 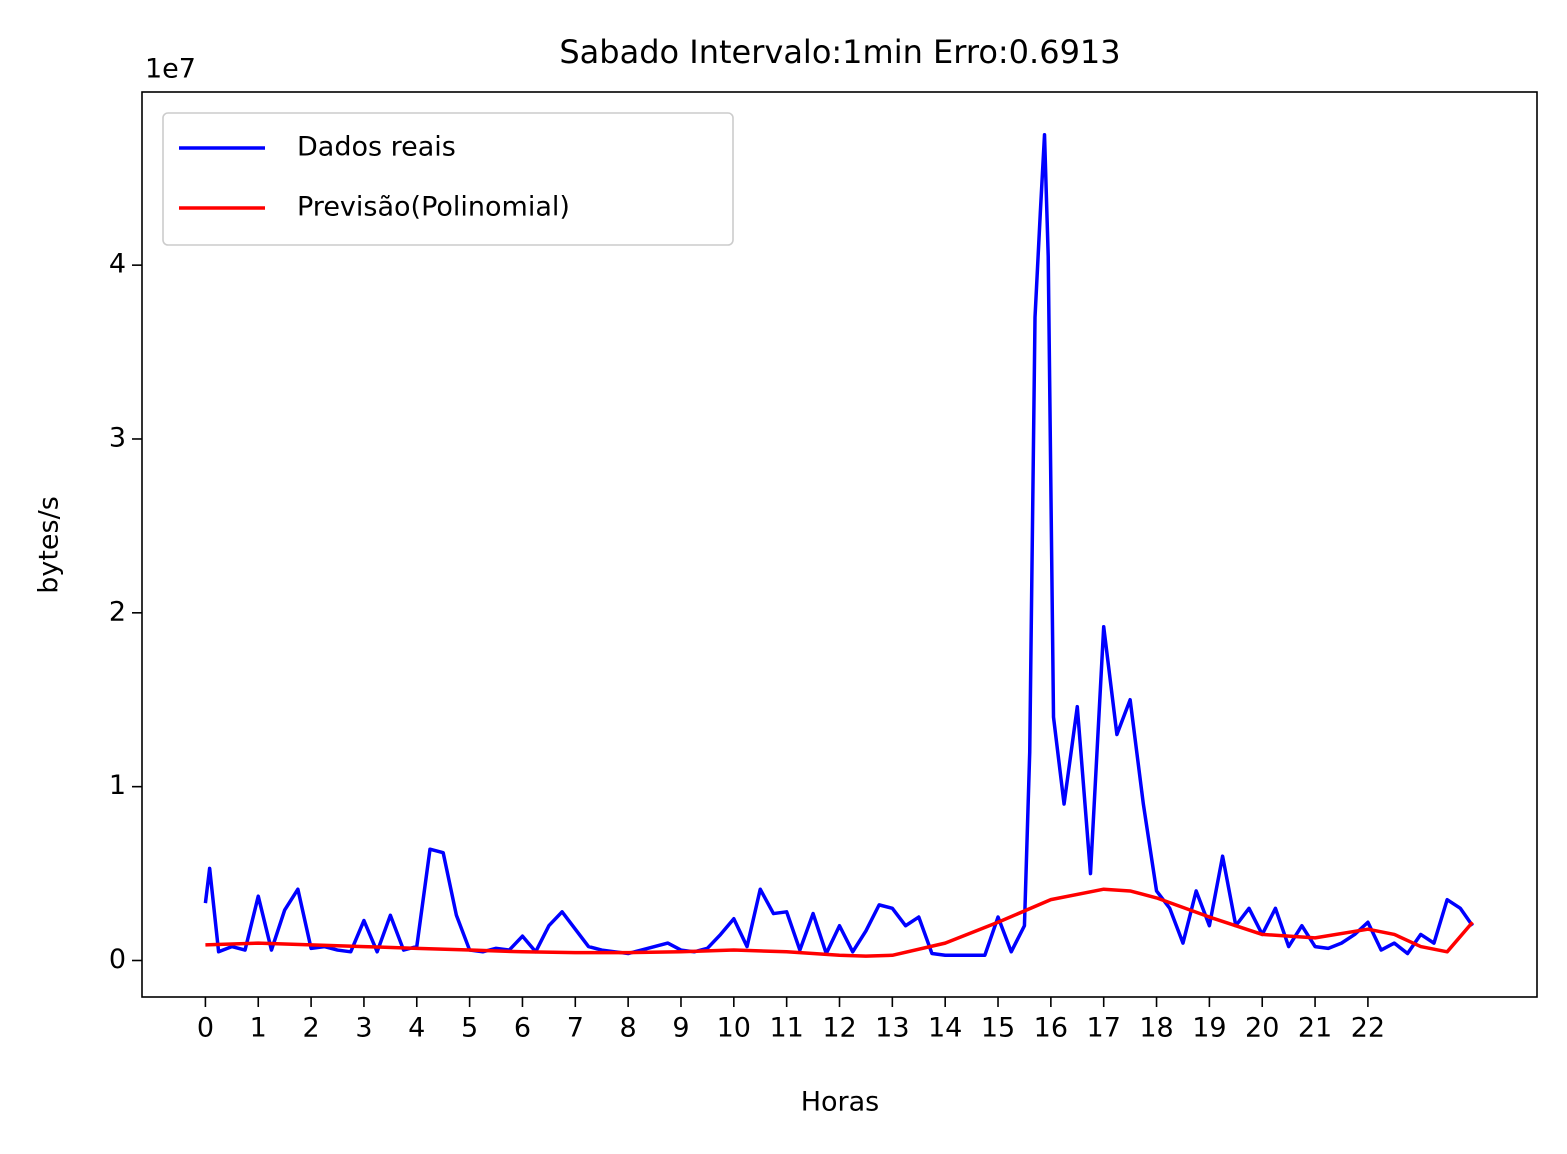 What do you see at coordinates (945, 1028) in the screenshot?
I see `x-tick-label: 14` at bounding box center [945, 1028].